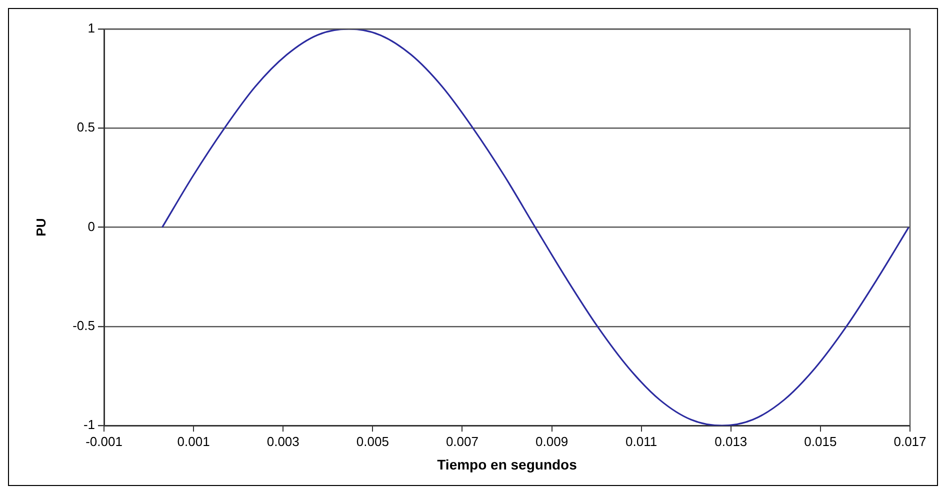 This screenshot has width=949, height=497. What do you see at coordinates (731, 441) in the screenshot?
I see `x-tick-label: 0.013` at bounding box center [731, 441].